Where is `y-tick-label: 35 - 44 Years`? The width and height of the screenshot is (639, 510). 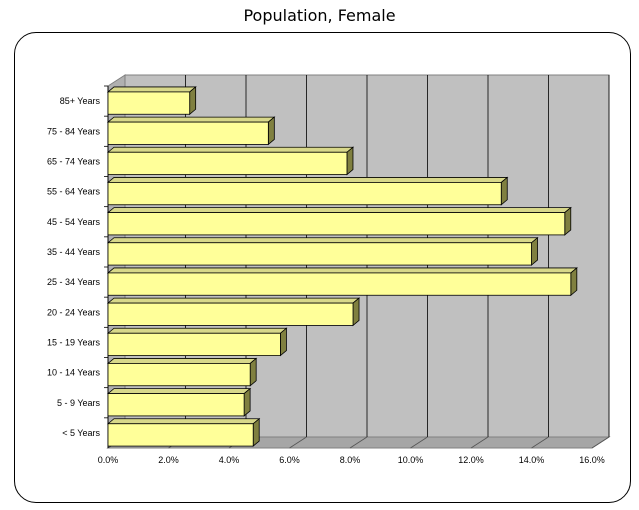 y-tick-label: 35 - 44 Years is located at coordinates (74, 252).